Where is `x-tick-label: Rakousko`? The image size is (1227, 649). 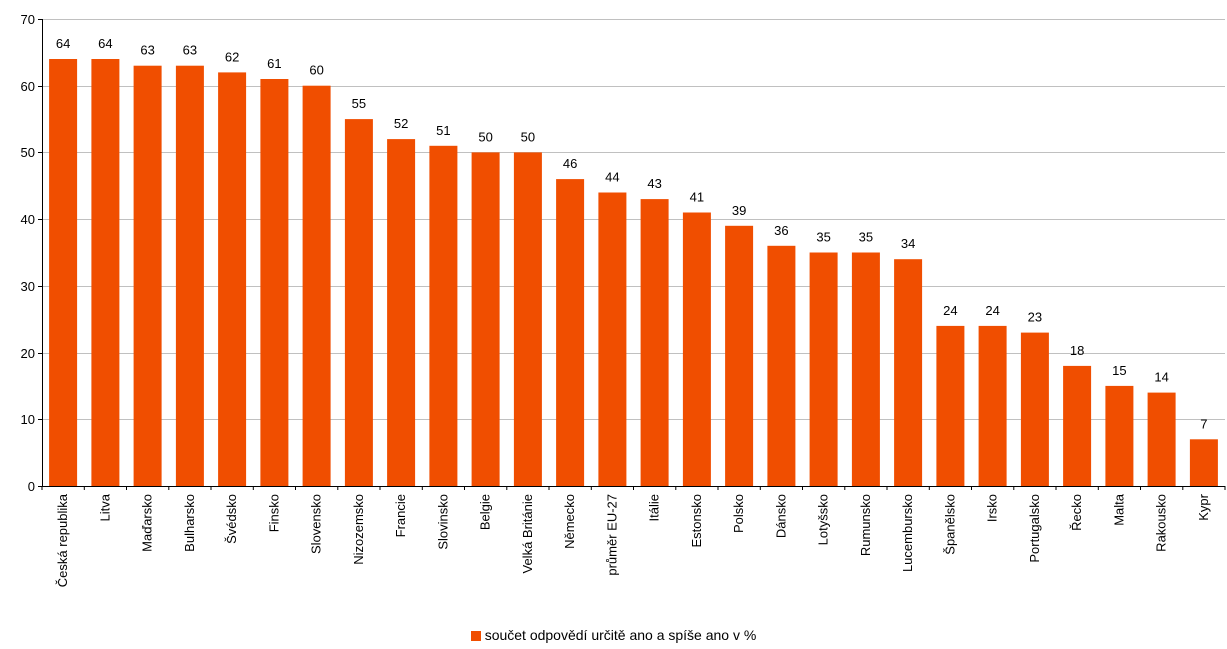
x-tick-label: Rakousko is located at coordinates (1161, 523).